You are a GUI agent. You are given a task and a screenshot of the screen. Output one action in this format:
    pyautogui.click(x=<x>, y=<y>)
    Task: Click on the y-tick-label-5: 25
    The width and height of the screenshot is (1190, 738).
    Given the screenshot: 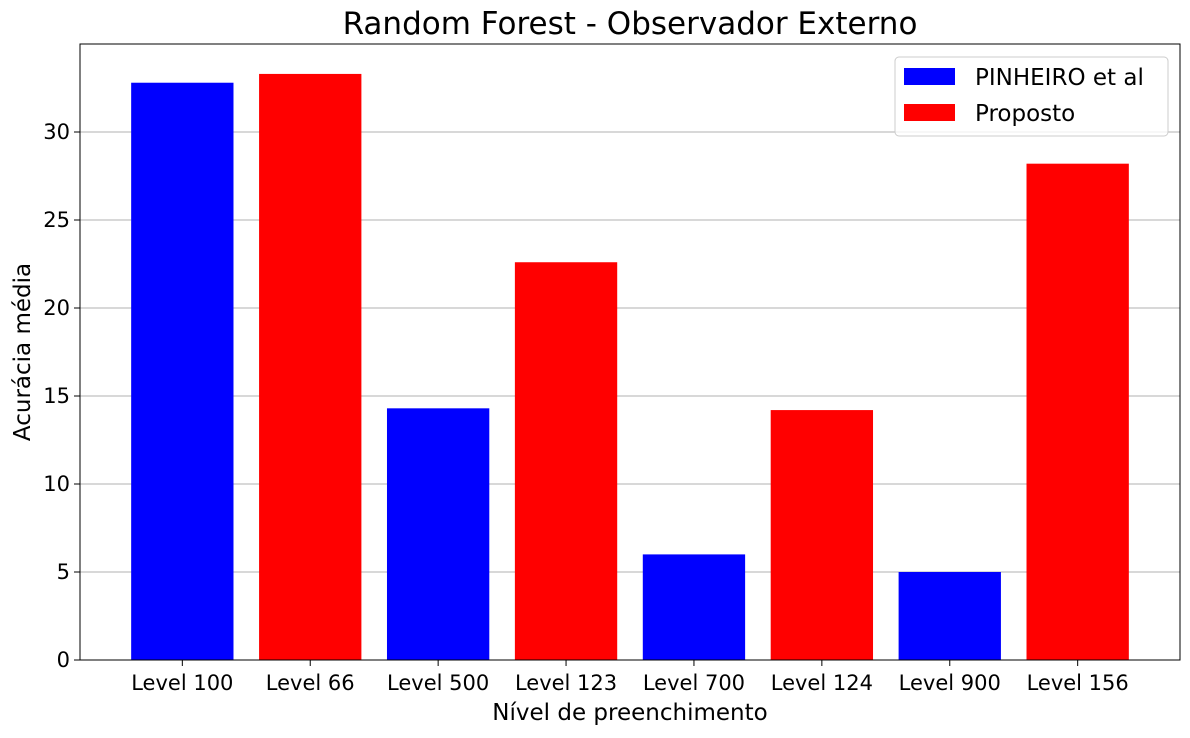 What is the action you would take?
    pyautogui.click(x=56, y=220)
    